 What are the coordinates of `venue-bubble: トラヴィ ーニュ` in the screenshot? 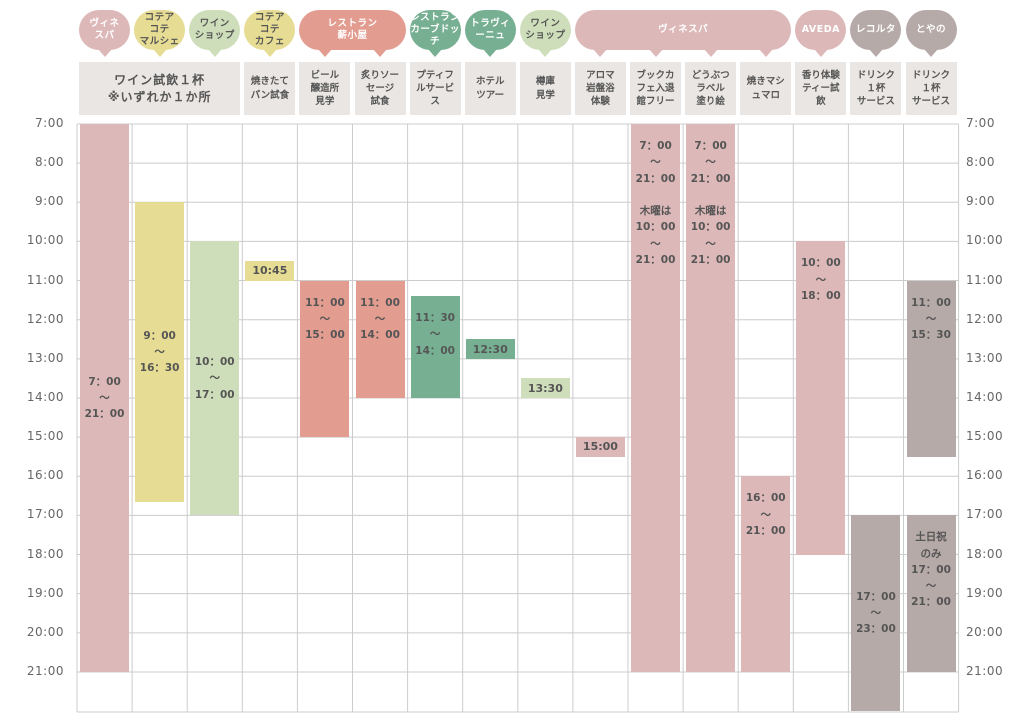 It's located at (490, 33).